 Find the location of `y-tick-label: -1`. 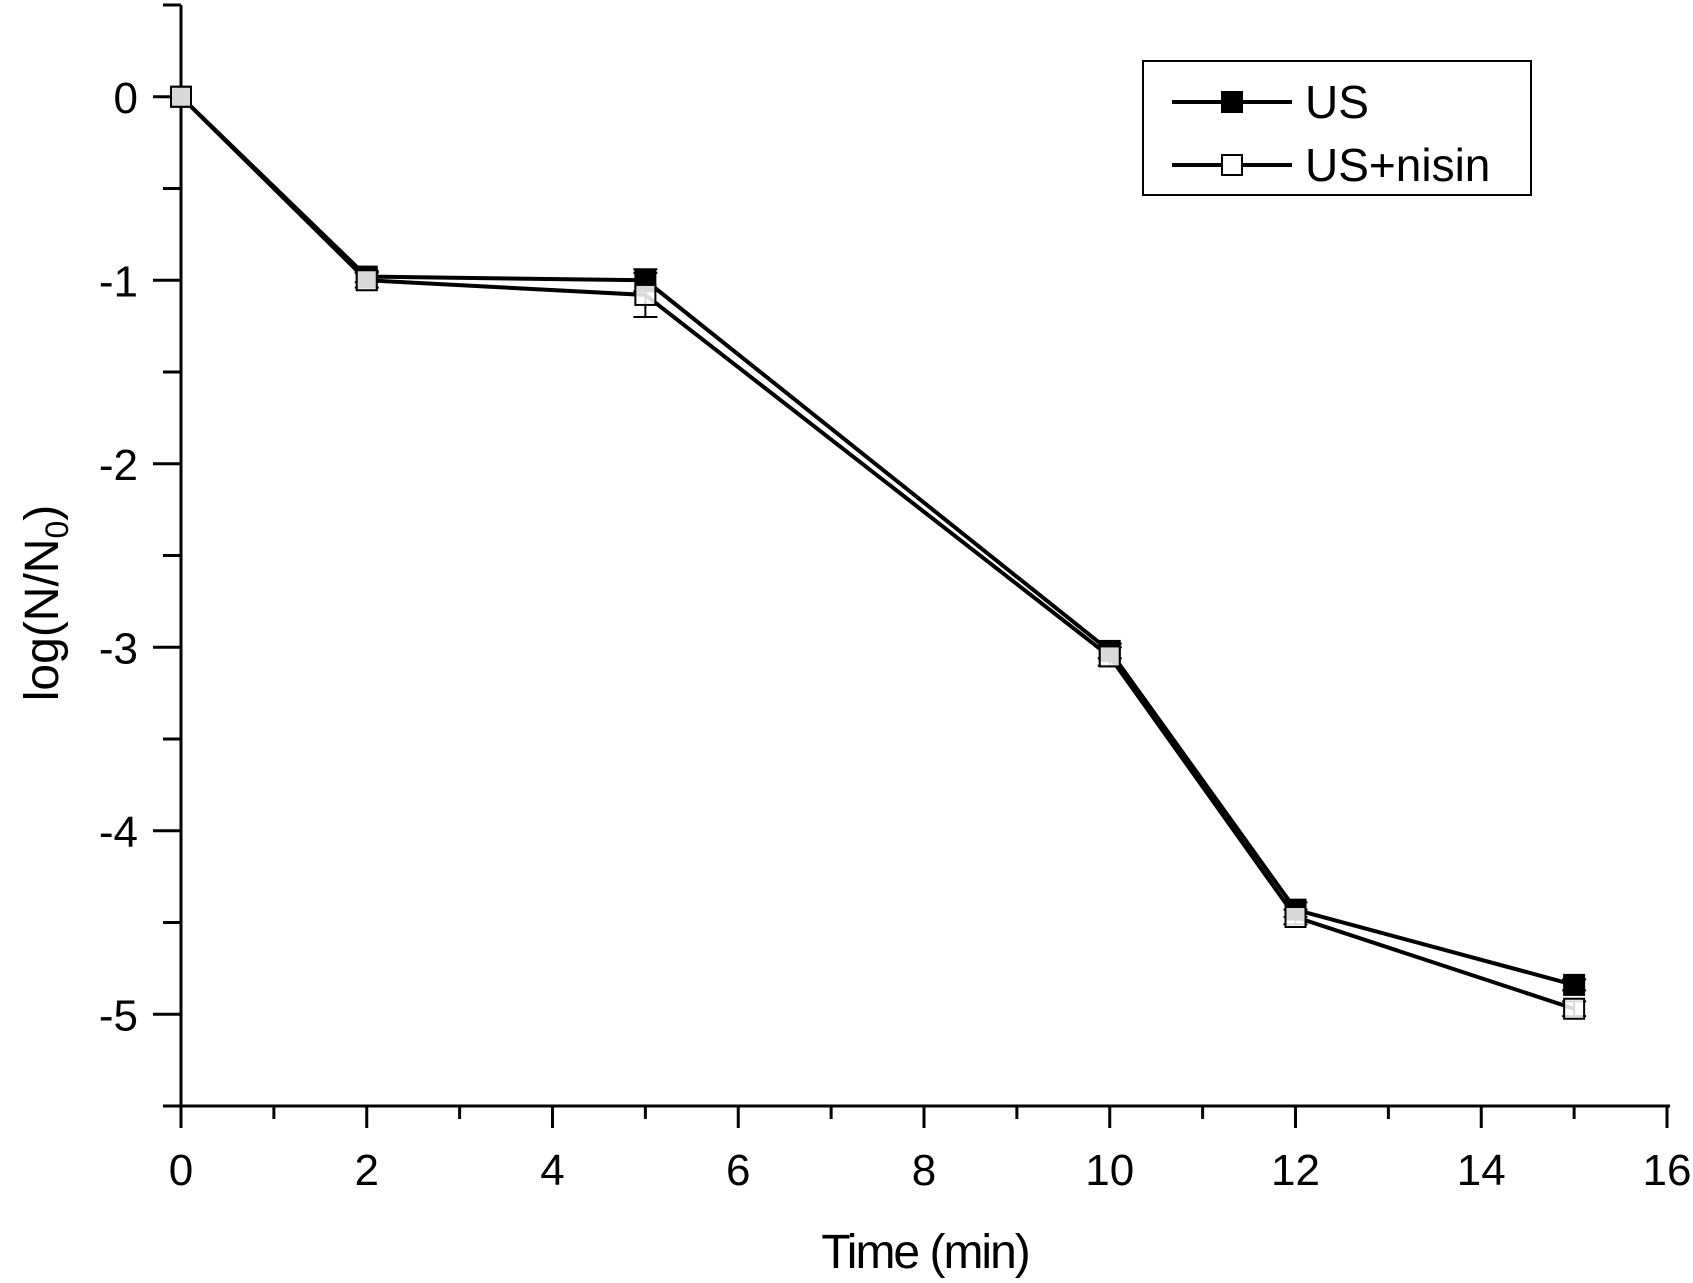

y-tick-label: -1 is located at coordinates (118, 281).